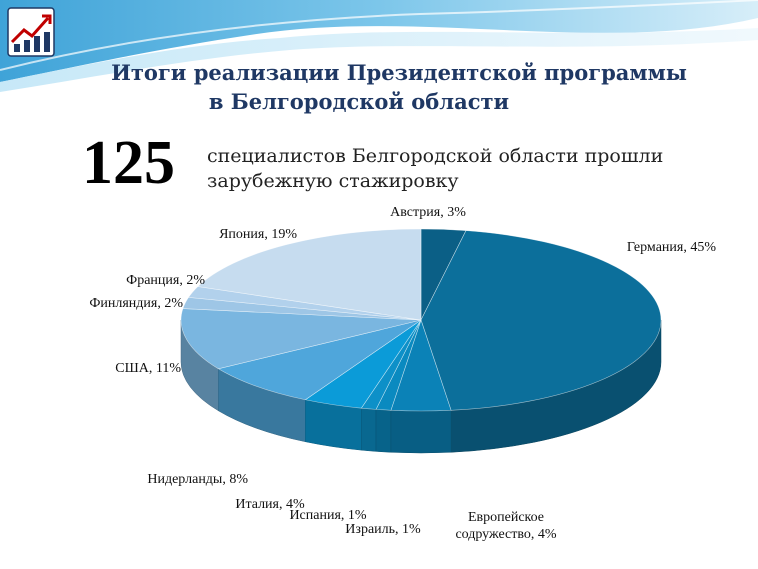 This screenshot has height=569, width=758. Describe the element at coordinates (505, 526) in the screenshot. I see `slice-label-Европейское содружество: Европейское содружество, 4%` at that location.